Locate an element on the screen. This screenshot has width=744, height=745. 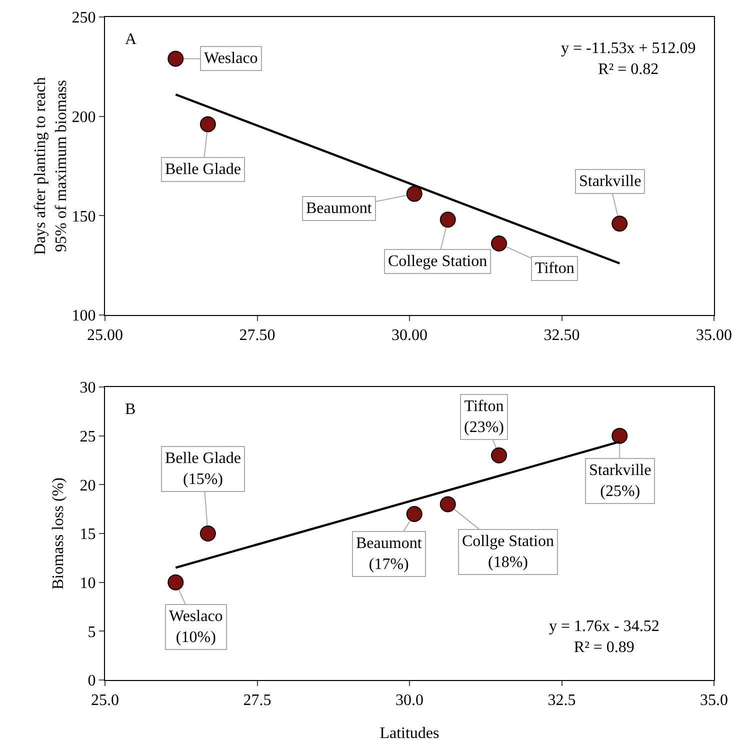
annotation: Tifton (23%) is located at coordinates (484, 417).